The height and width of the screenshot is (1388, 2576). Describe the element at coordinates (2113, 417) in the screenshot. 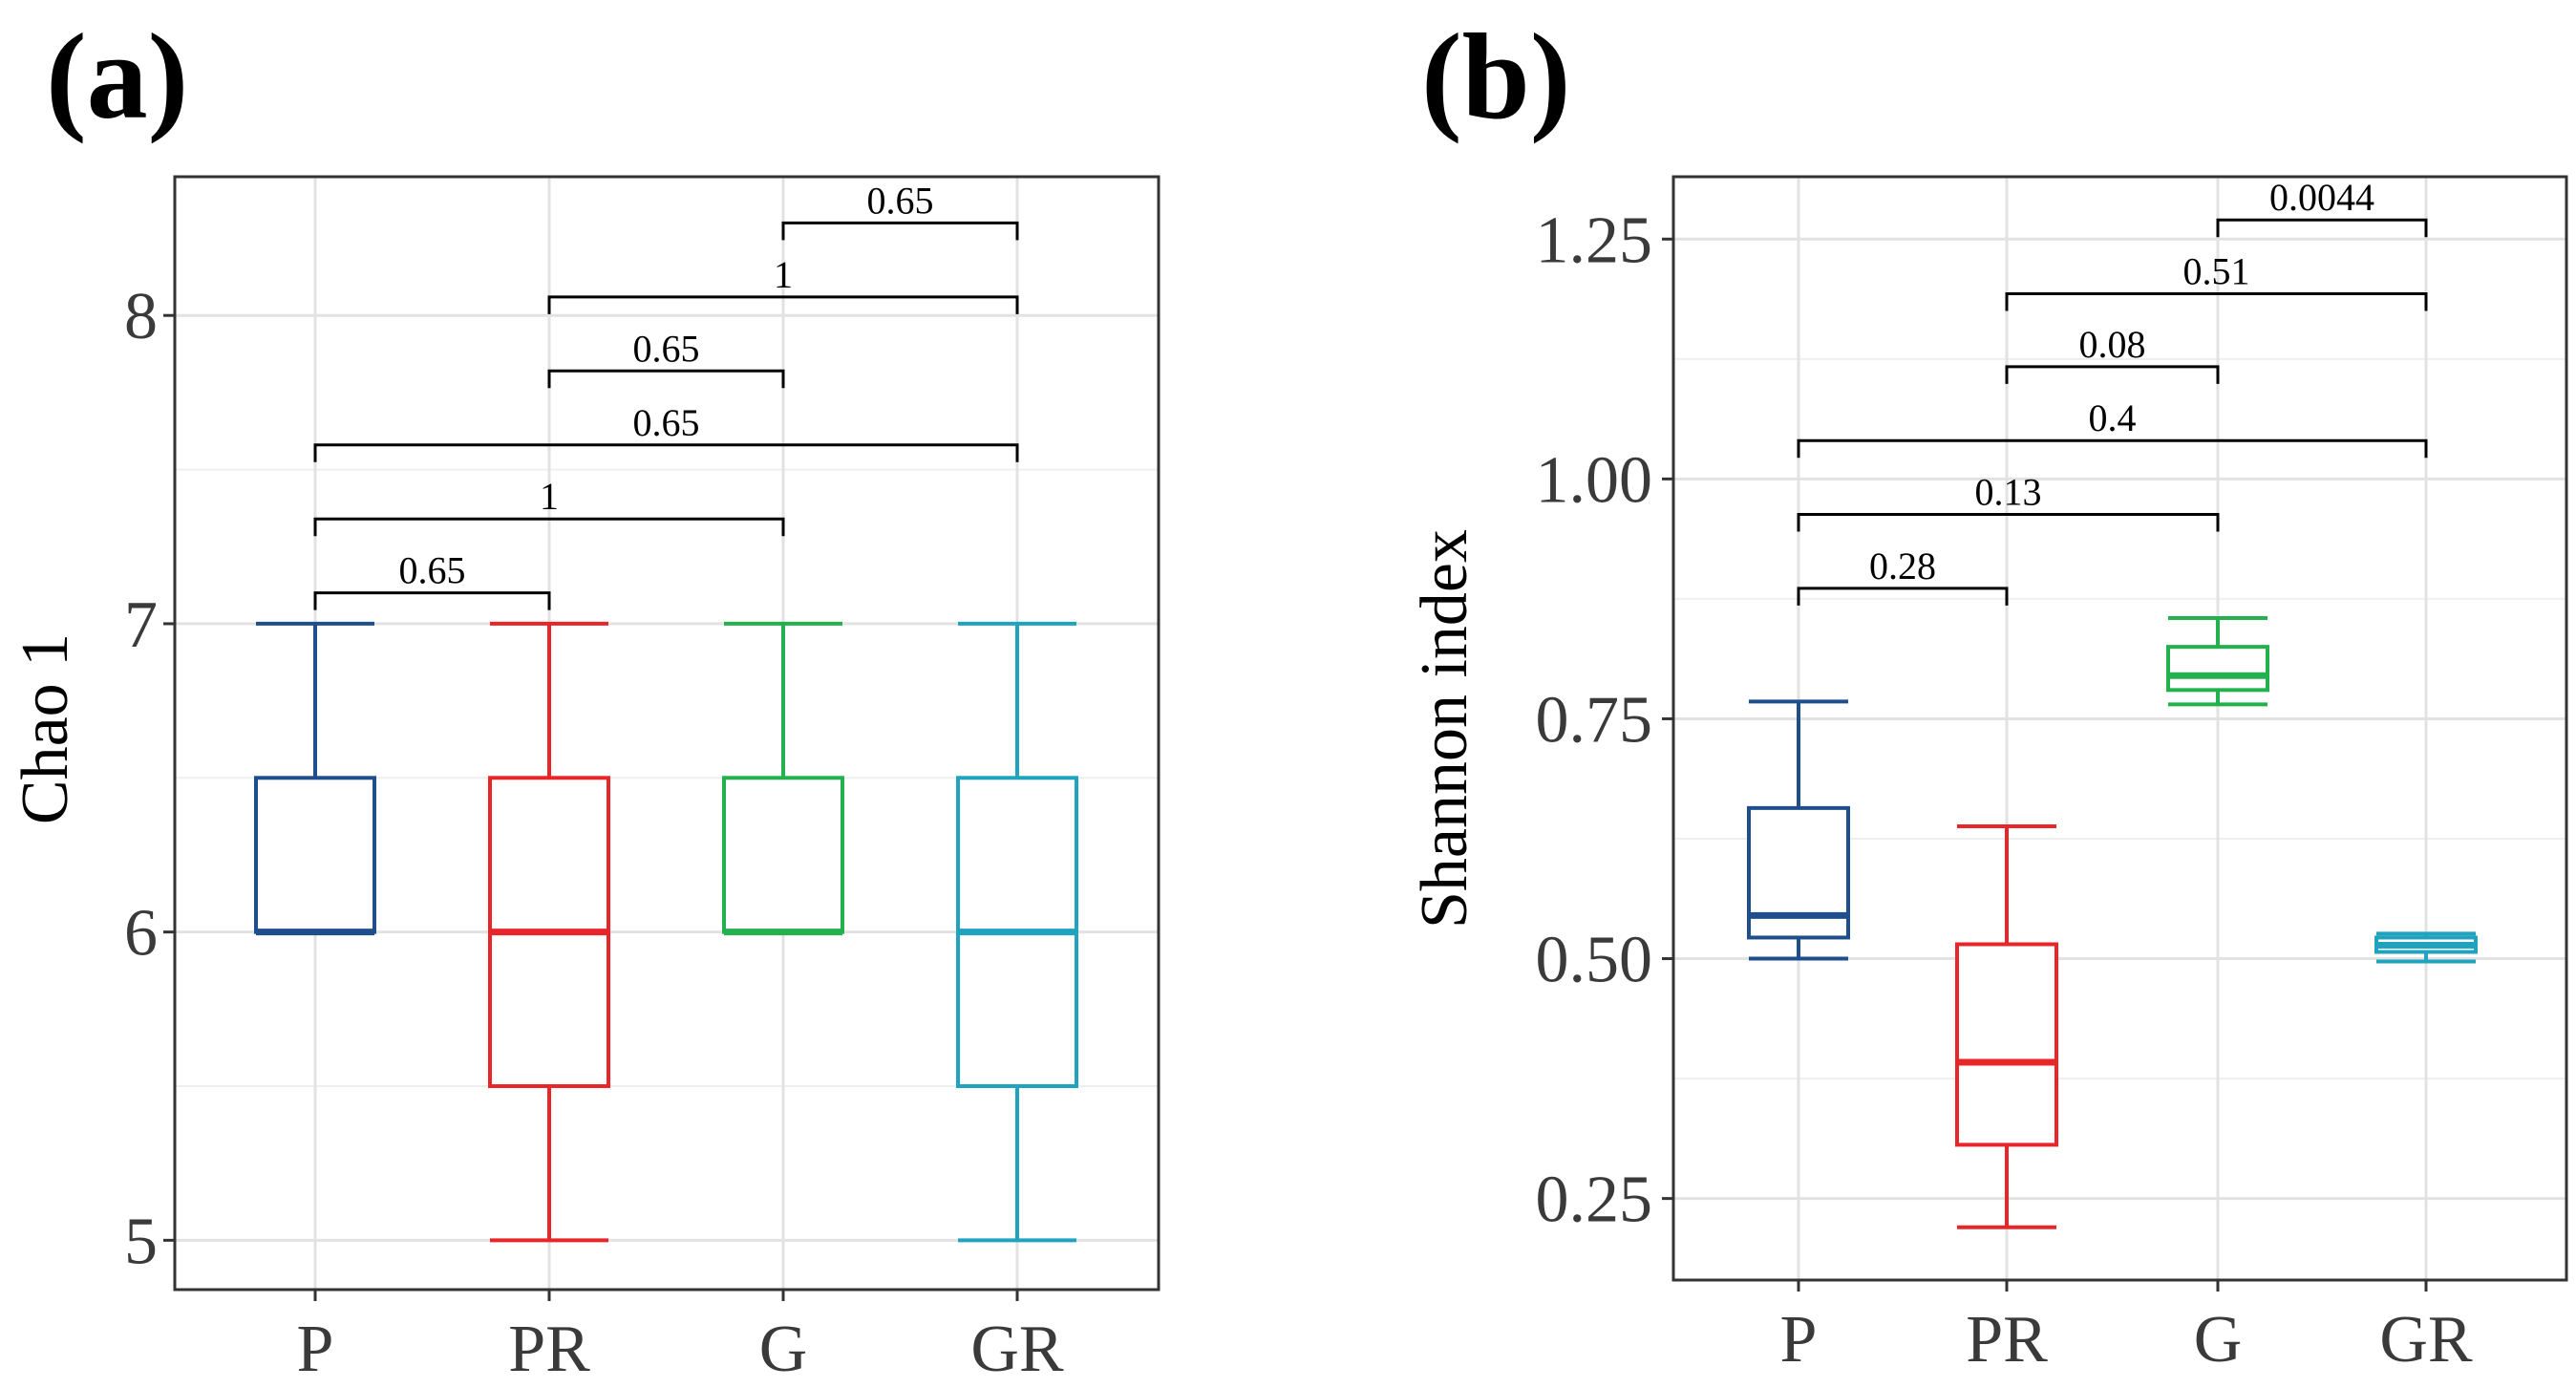

I see `comparison-p-value: 0.4` at that location.